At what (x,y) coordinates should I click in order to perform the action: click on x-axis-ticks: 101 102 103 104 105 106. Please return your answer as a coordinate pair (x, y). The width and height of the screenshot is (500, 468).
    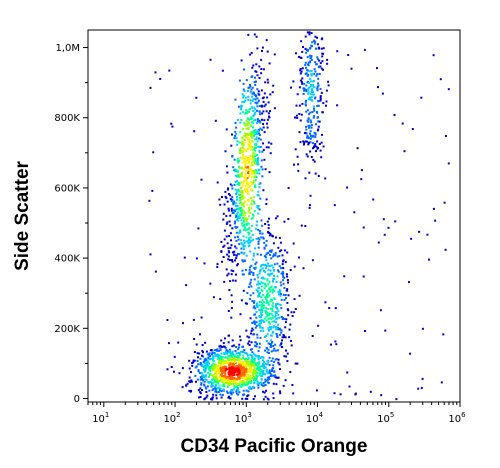
    Looking at the image, I should click on (276, 413).